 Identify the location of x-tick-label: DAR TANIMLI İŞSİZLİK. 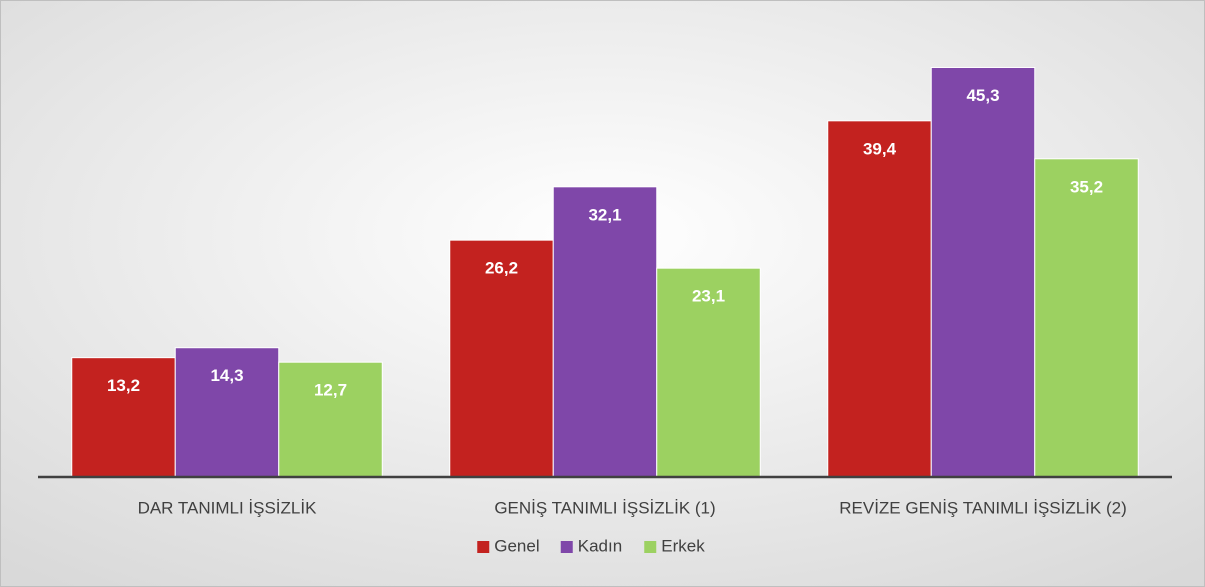
(228, 507).